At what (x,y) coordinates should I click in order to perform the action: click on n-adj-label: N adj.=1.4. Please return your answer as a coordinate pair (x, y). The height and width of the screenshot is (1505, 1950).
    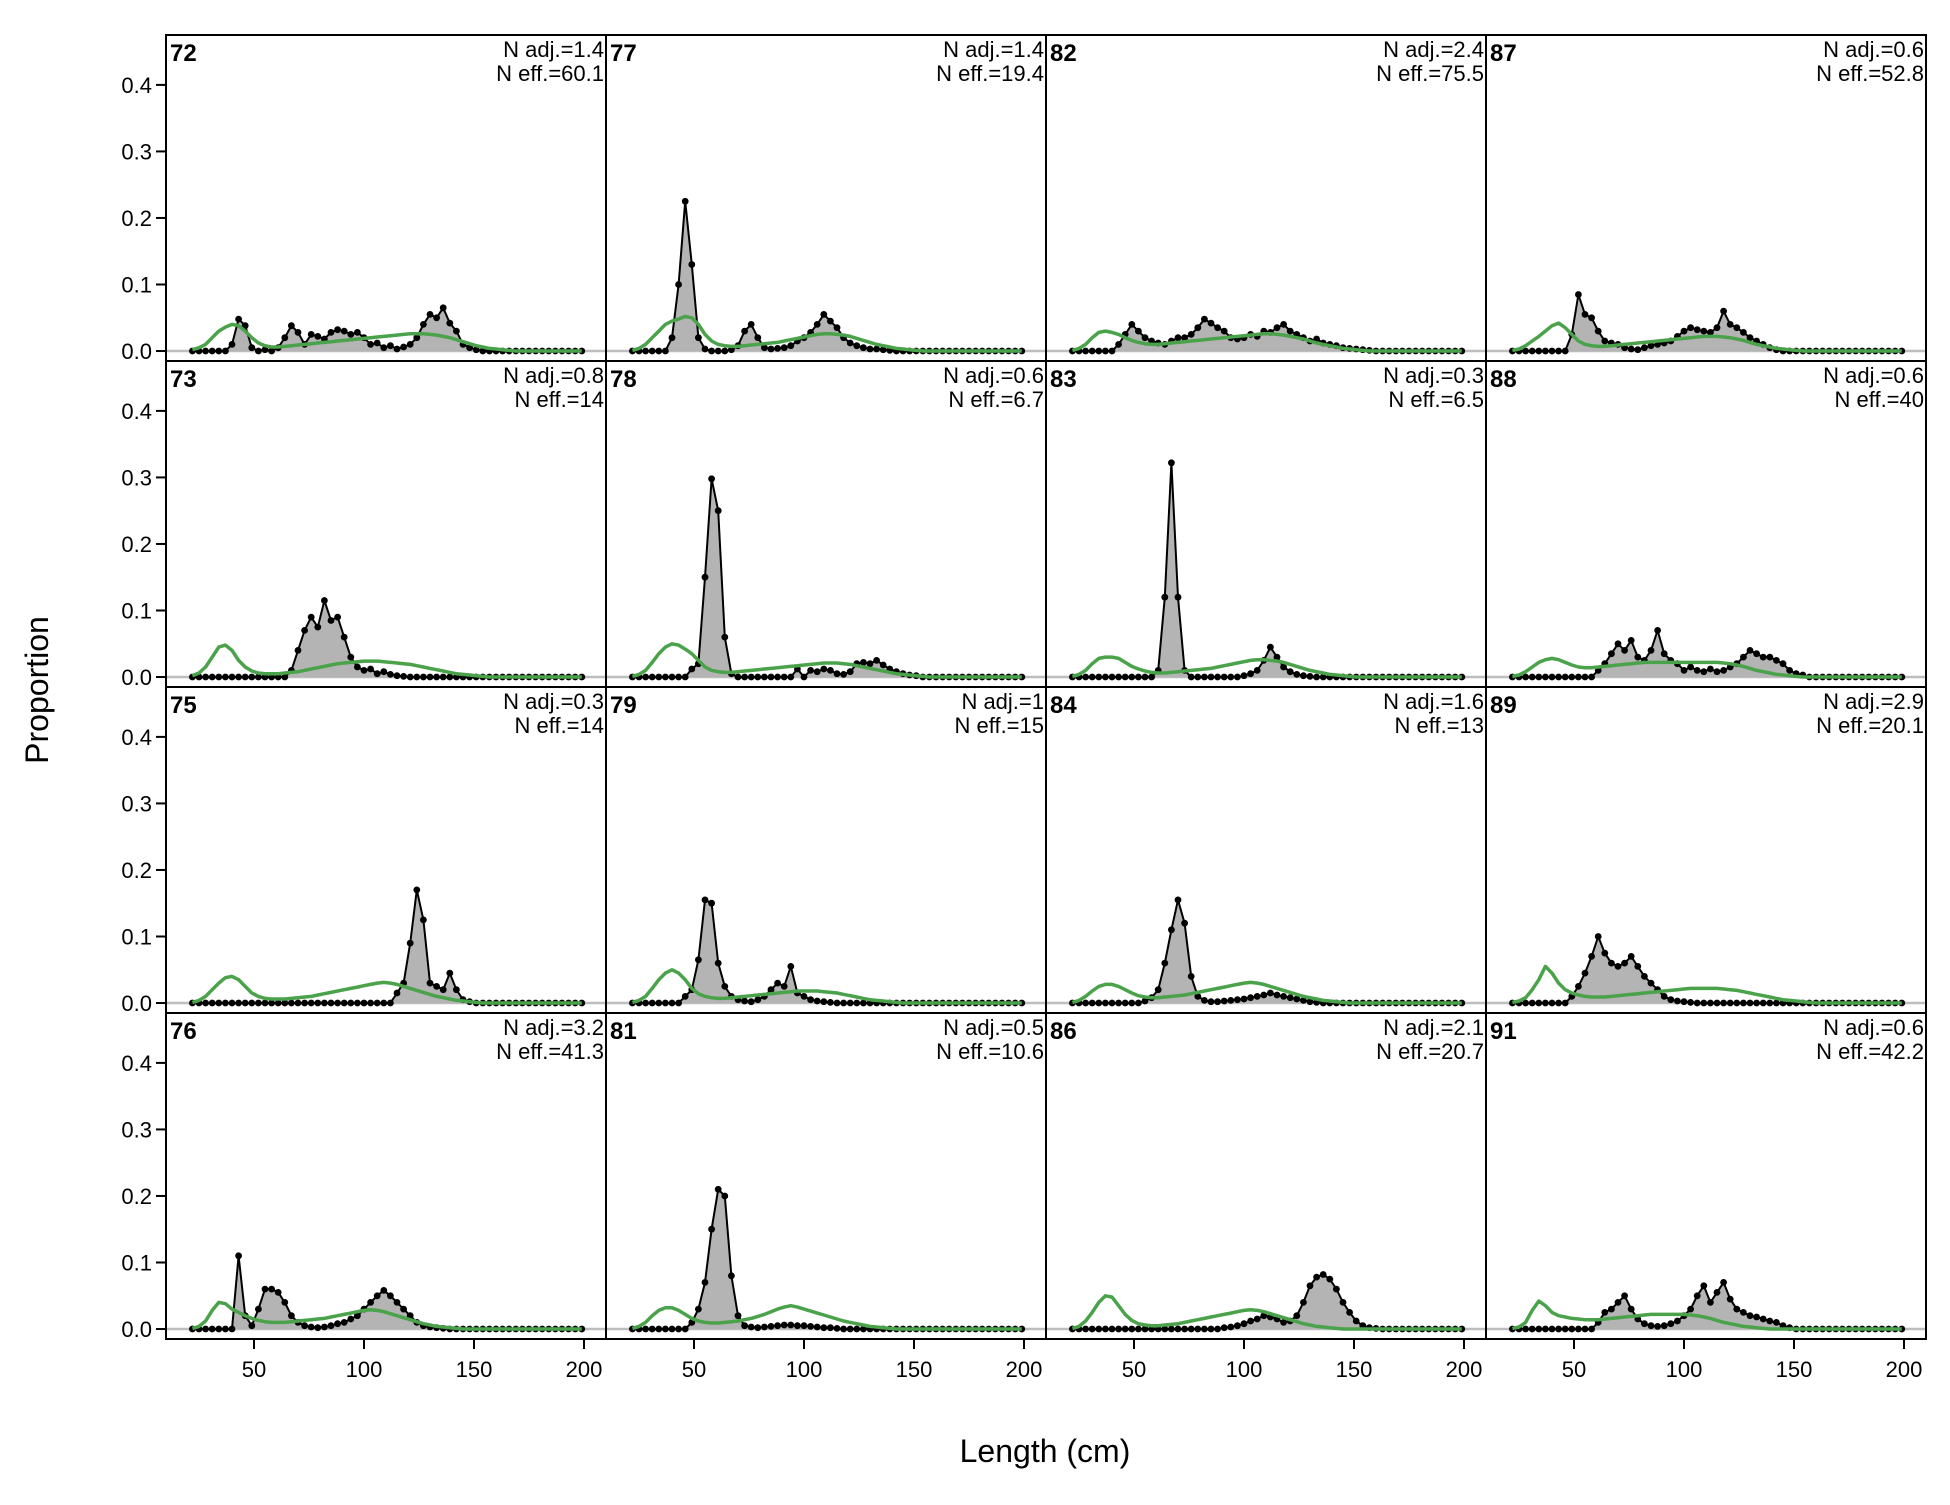
    Looking at the image, I should click on (993, 49).